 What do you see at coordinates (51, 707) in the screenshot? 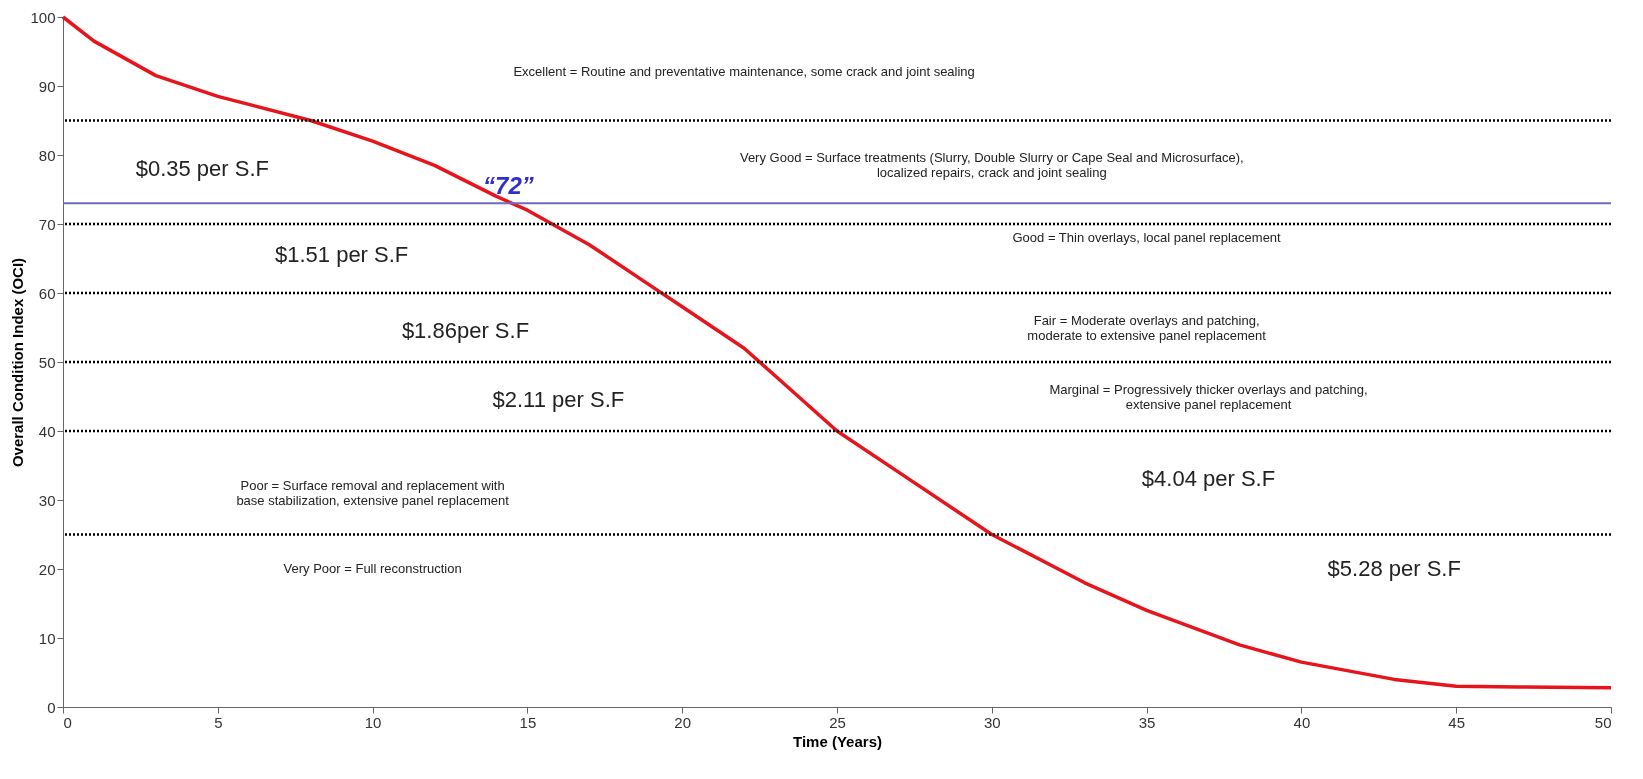
I see `y-tick-label: 0` at bounding box center [51, 707].